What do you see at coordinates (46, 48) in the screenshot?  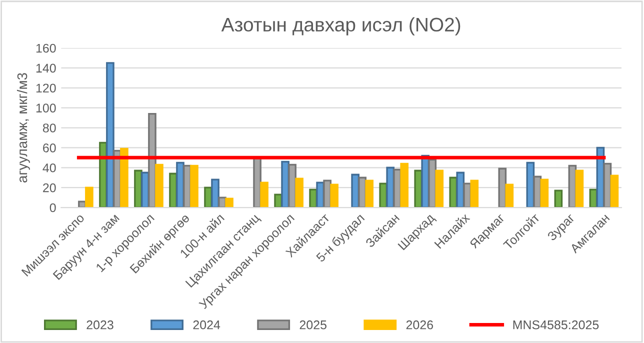 I see `y-tick-label: 160` at bounding box center [46, 48].